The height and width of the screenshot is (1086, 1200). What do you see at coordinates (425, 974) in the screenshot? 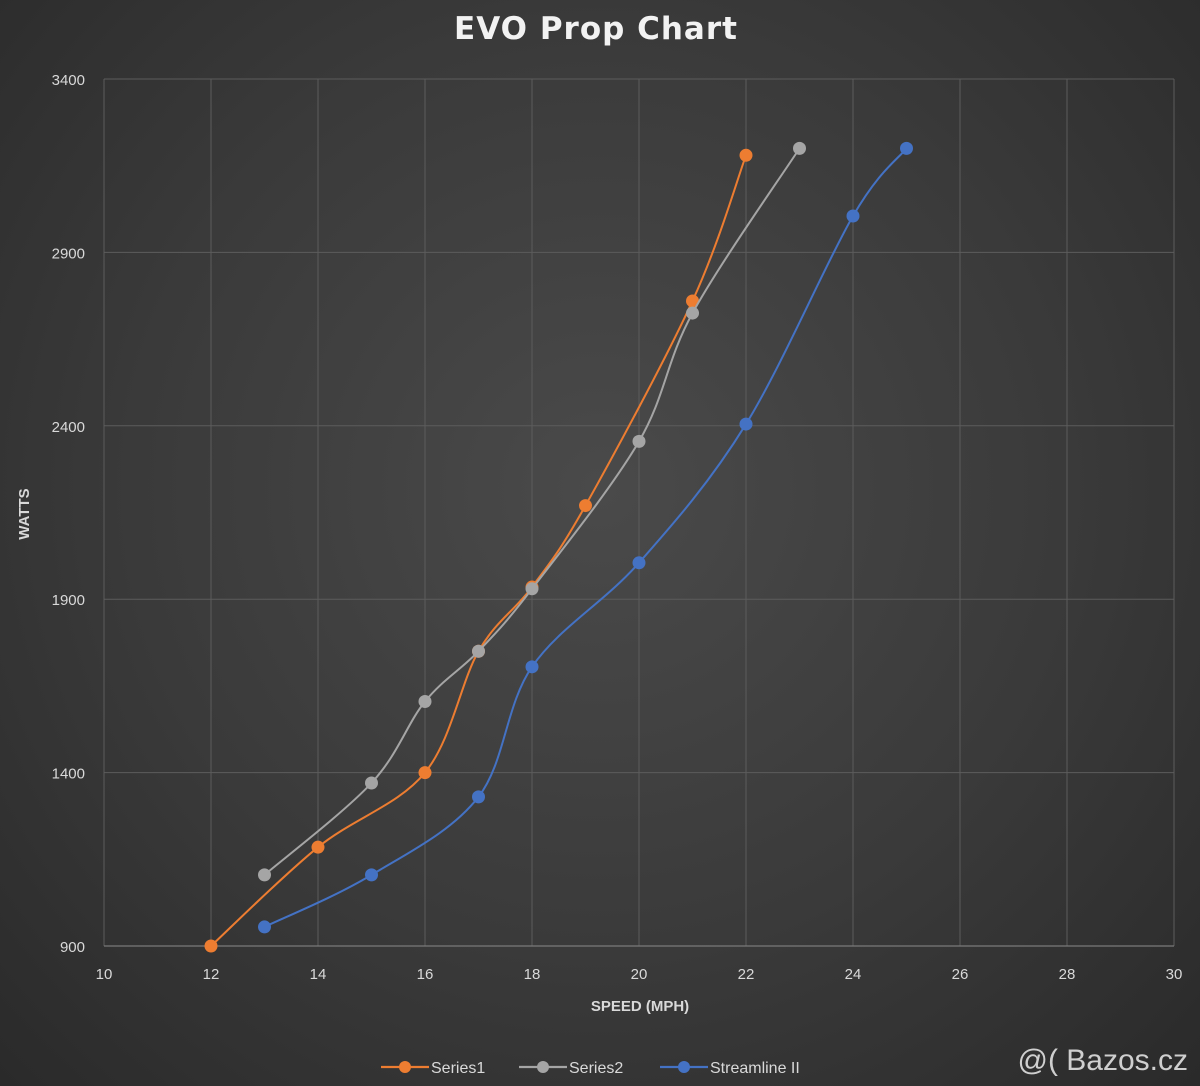
I see `x-tick-label: 16` at bounding box center [425, 974].